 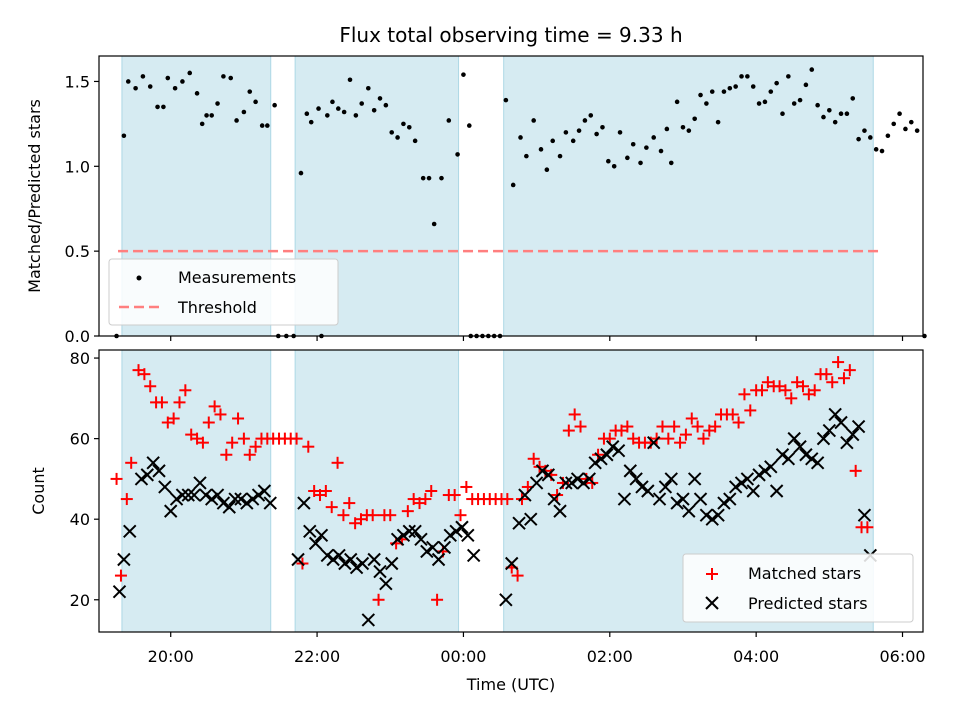 What do you see at coordinates (610, 656) in the screenshot?
I see `x-tick-label: 02:00` at bounding box center [610, 656].